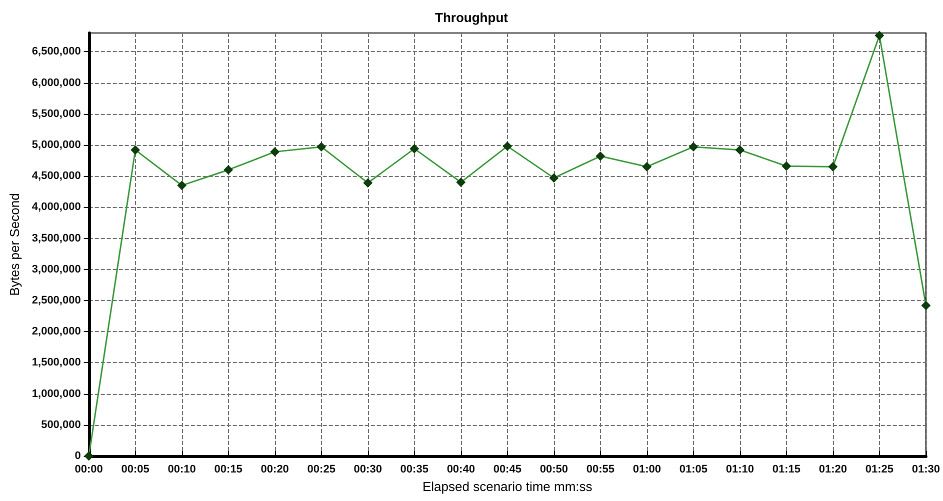 The image size is (943, 501). I want to click on x-tick-label: 00:50, so click(554, 470).